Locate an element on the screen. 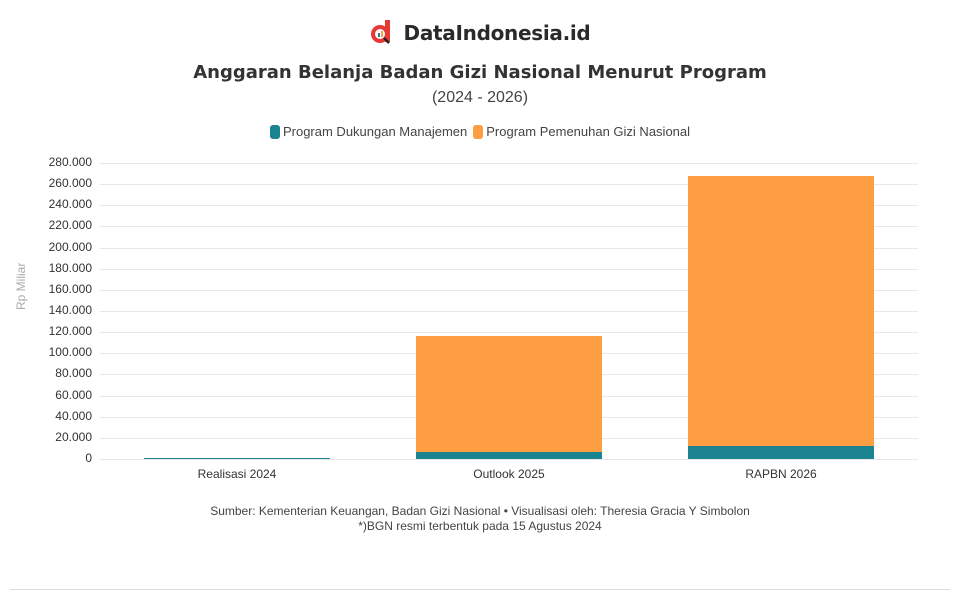 The height and width of the screenshot is (600, 960). y-tick-label: 260.000 is located at coordinates (70, 183).